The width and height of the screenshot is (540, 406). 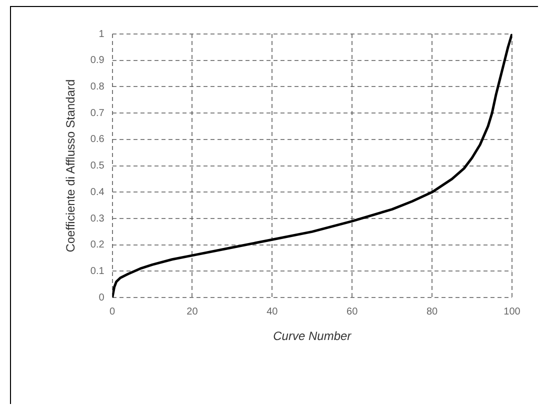 What do you see at coordinates (97, 192) in the screenshot?
I see `y-tick-label: 0.4` at bounding box center [97, 192].